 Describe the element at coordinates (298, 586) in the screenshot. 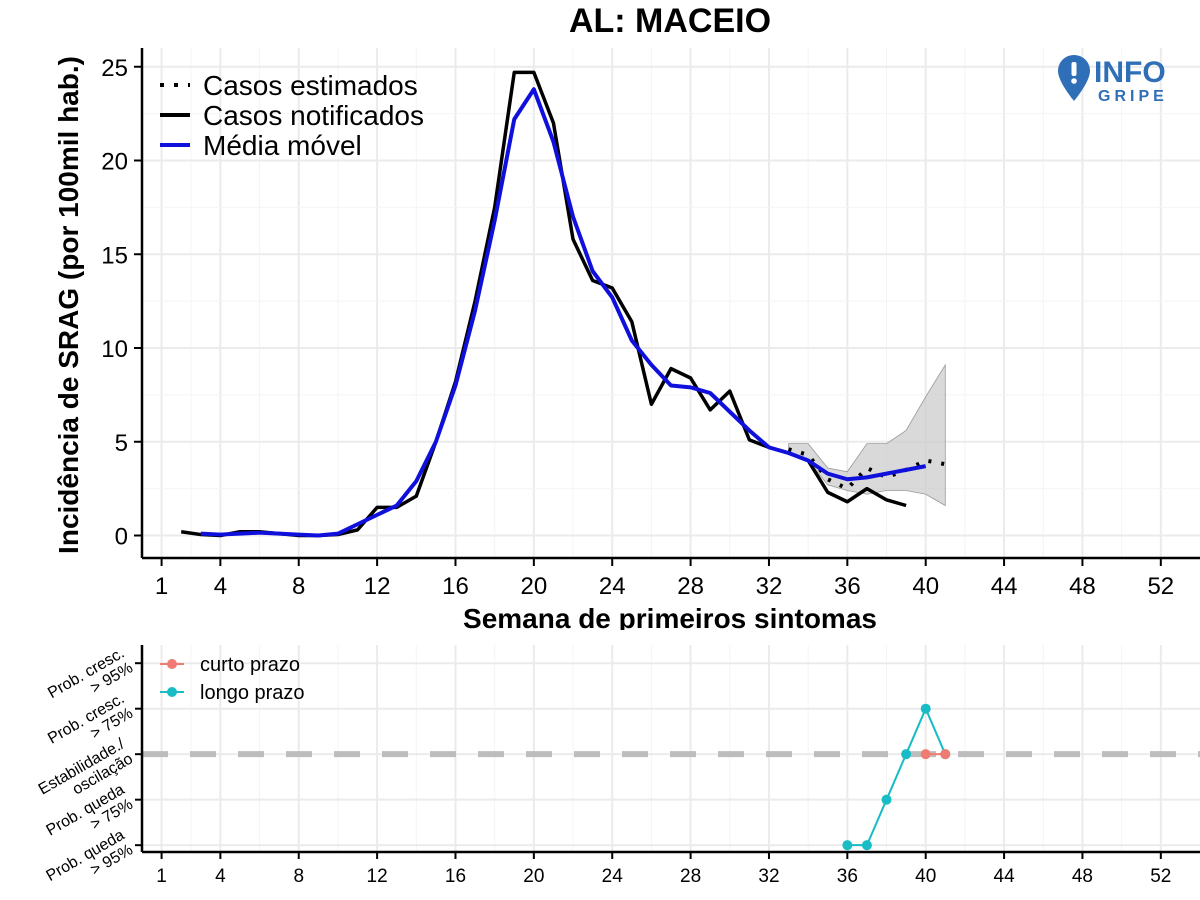

I see `x-tick-label: 8` at that location.